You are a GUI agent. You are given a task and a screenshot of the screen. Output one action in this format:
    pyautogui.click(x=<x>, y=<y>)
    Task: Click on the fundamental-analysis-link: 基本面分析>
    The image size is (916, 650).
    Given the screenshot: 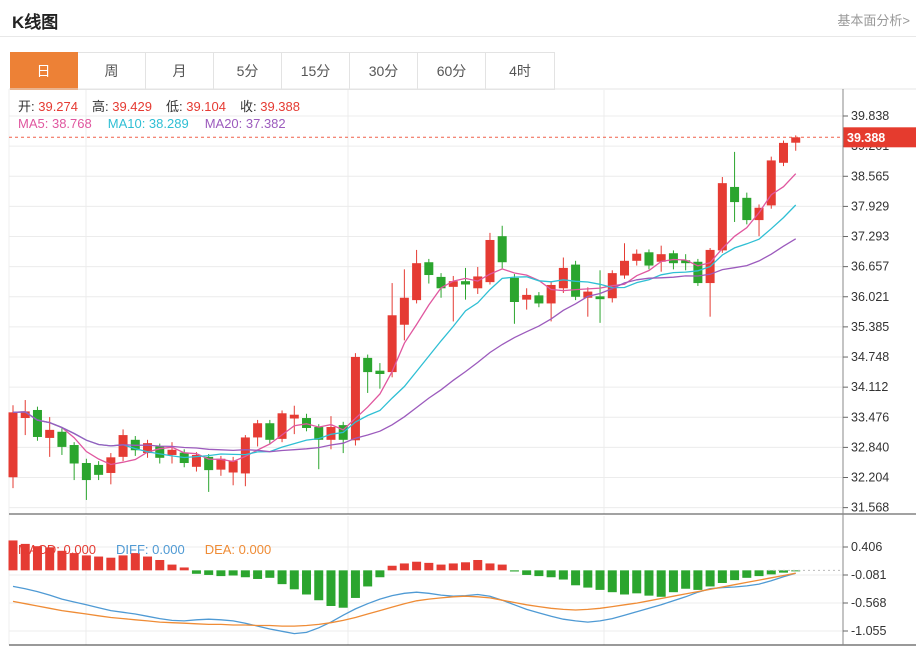 What is the action you would take?
    pyautogui.click(x=873, y=20)
    